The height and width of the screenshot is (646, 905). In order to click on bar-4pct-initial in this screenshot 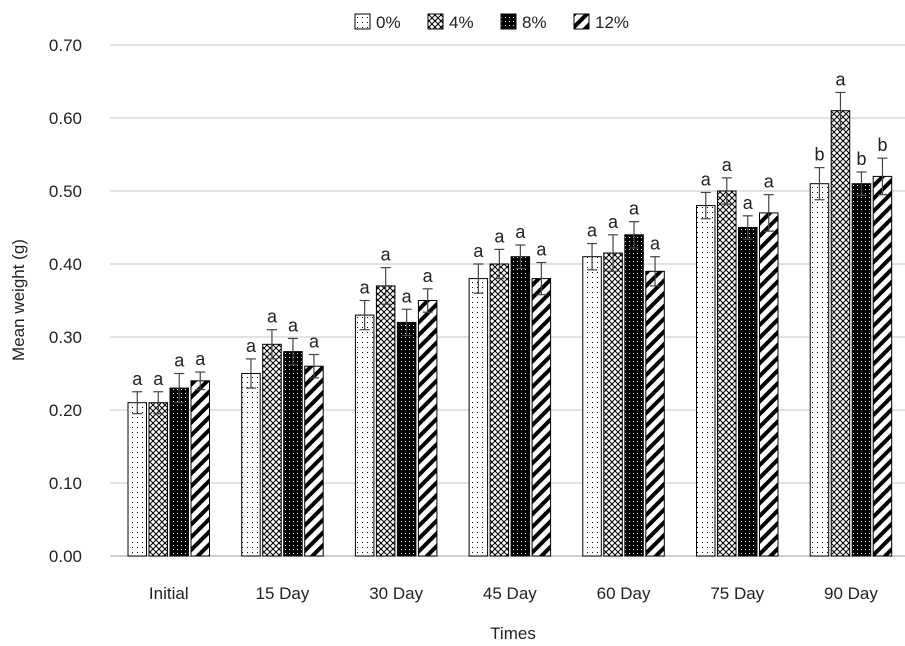, I will do `click(158, 479)`.